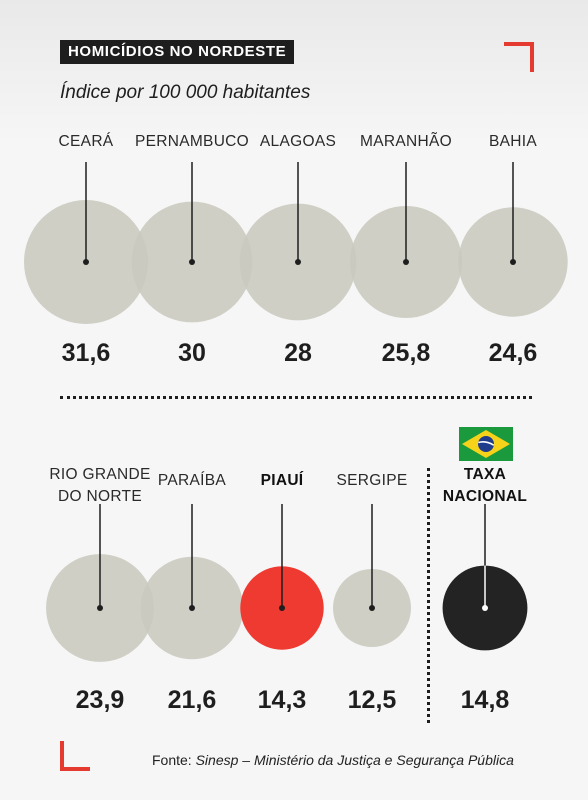 Image resolution: width=588 pixels, height=800 pixels. I want to click on brazil-flag-icon, so click(486, 444).